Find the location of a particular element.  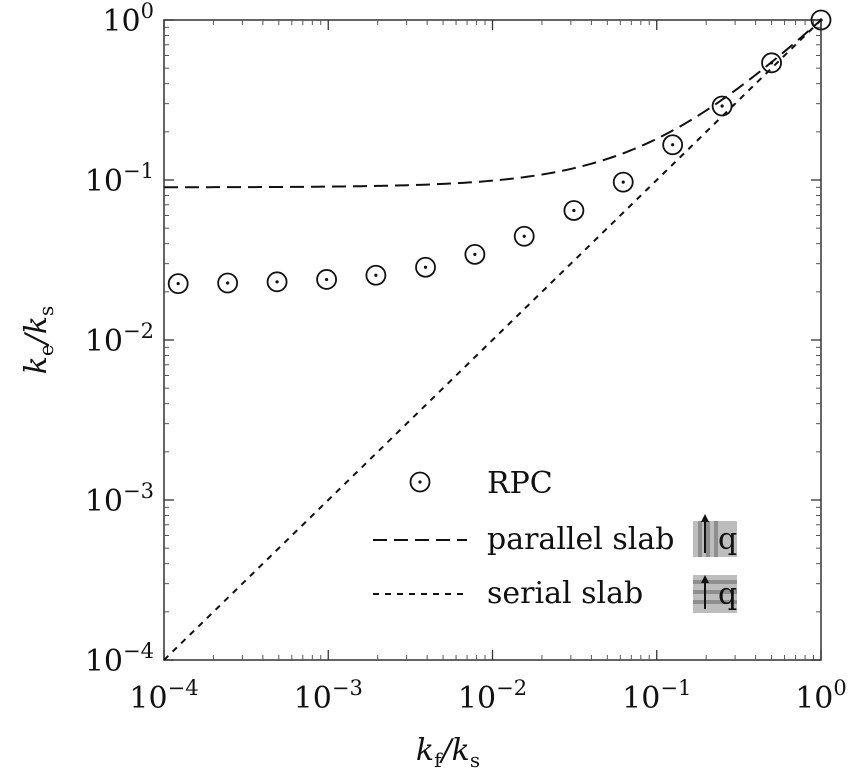

x-axis-label-sub2: s is located at coordinates (475, 760).